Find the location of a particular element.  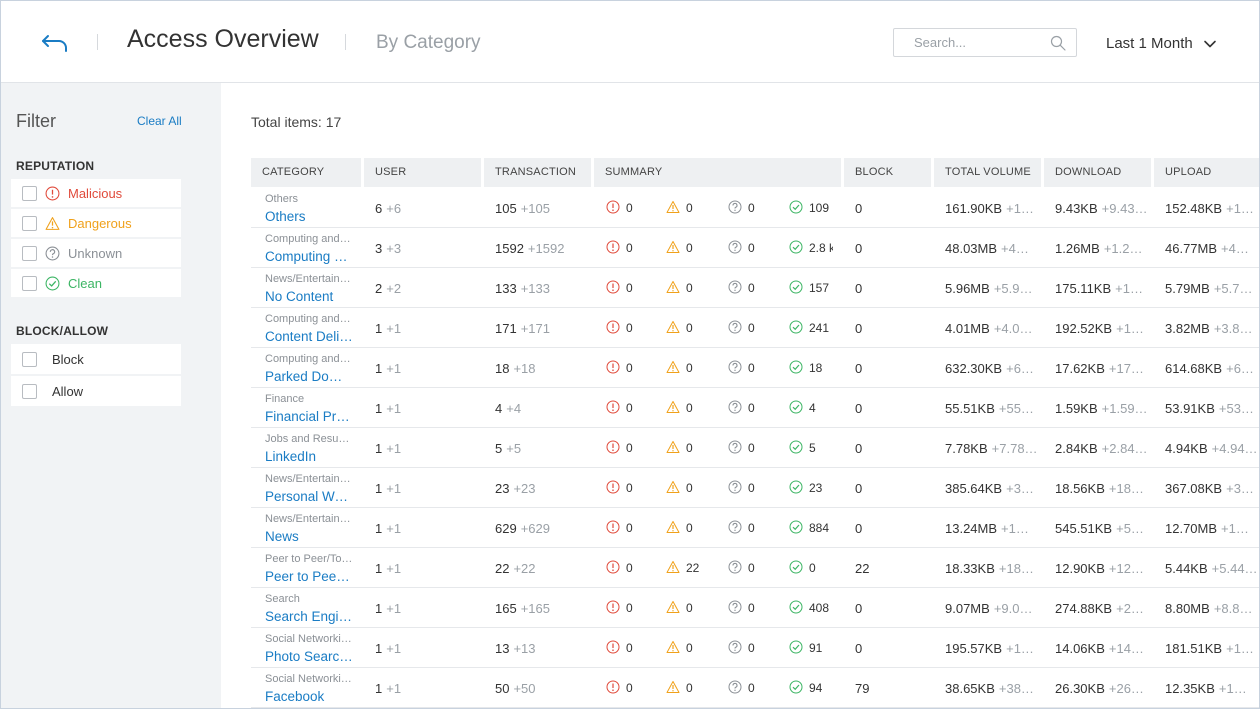

summary-clean-count: 241 is located at coordinates (819, 328).